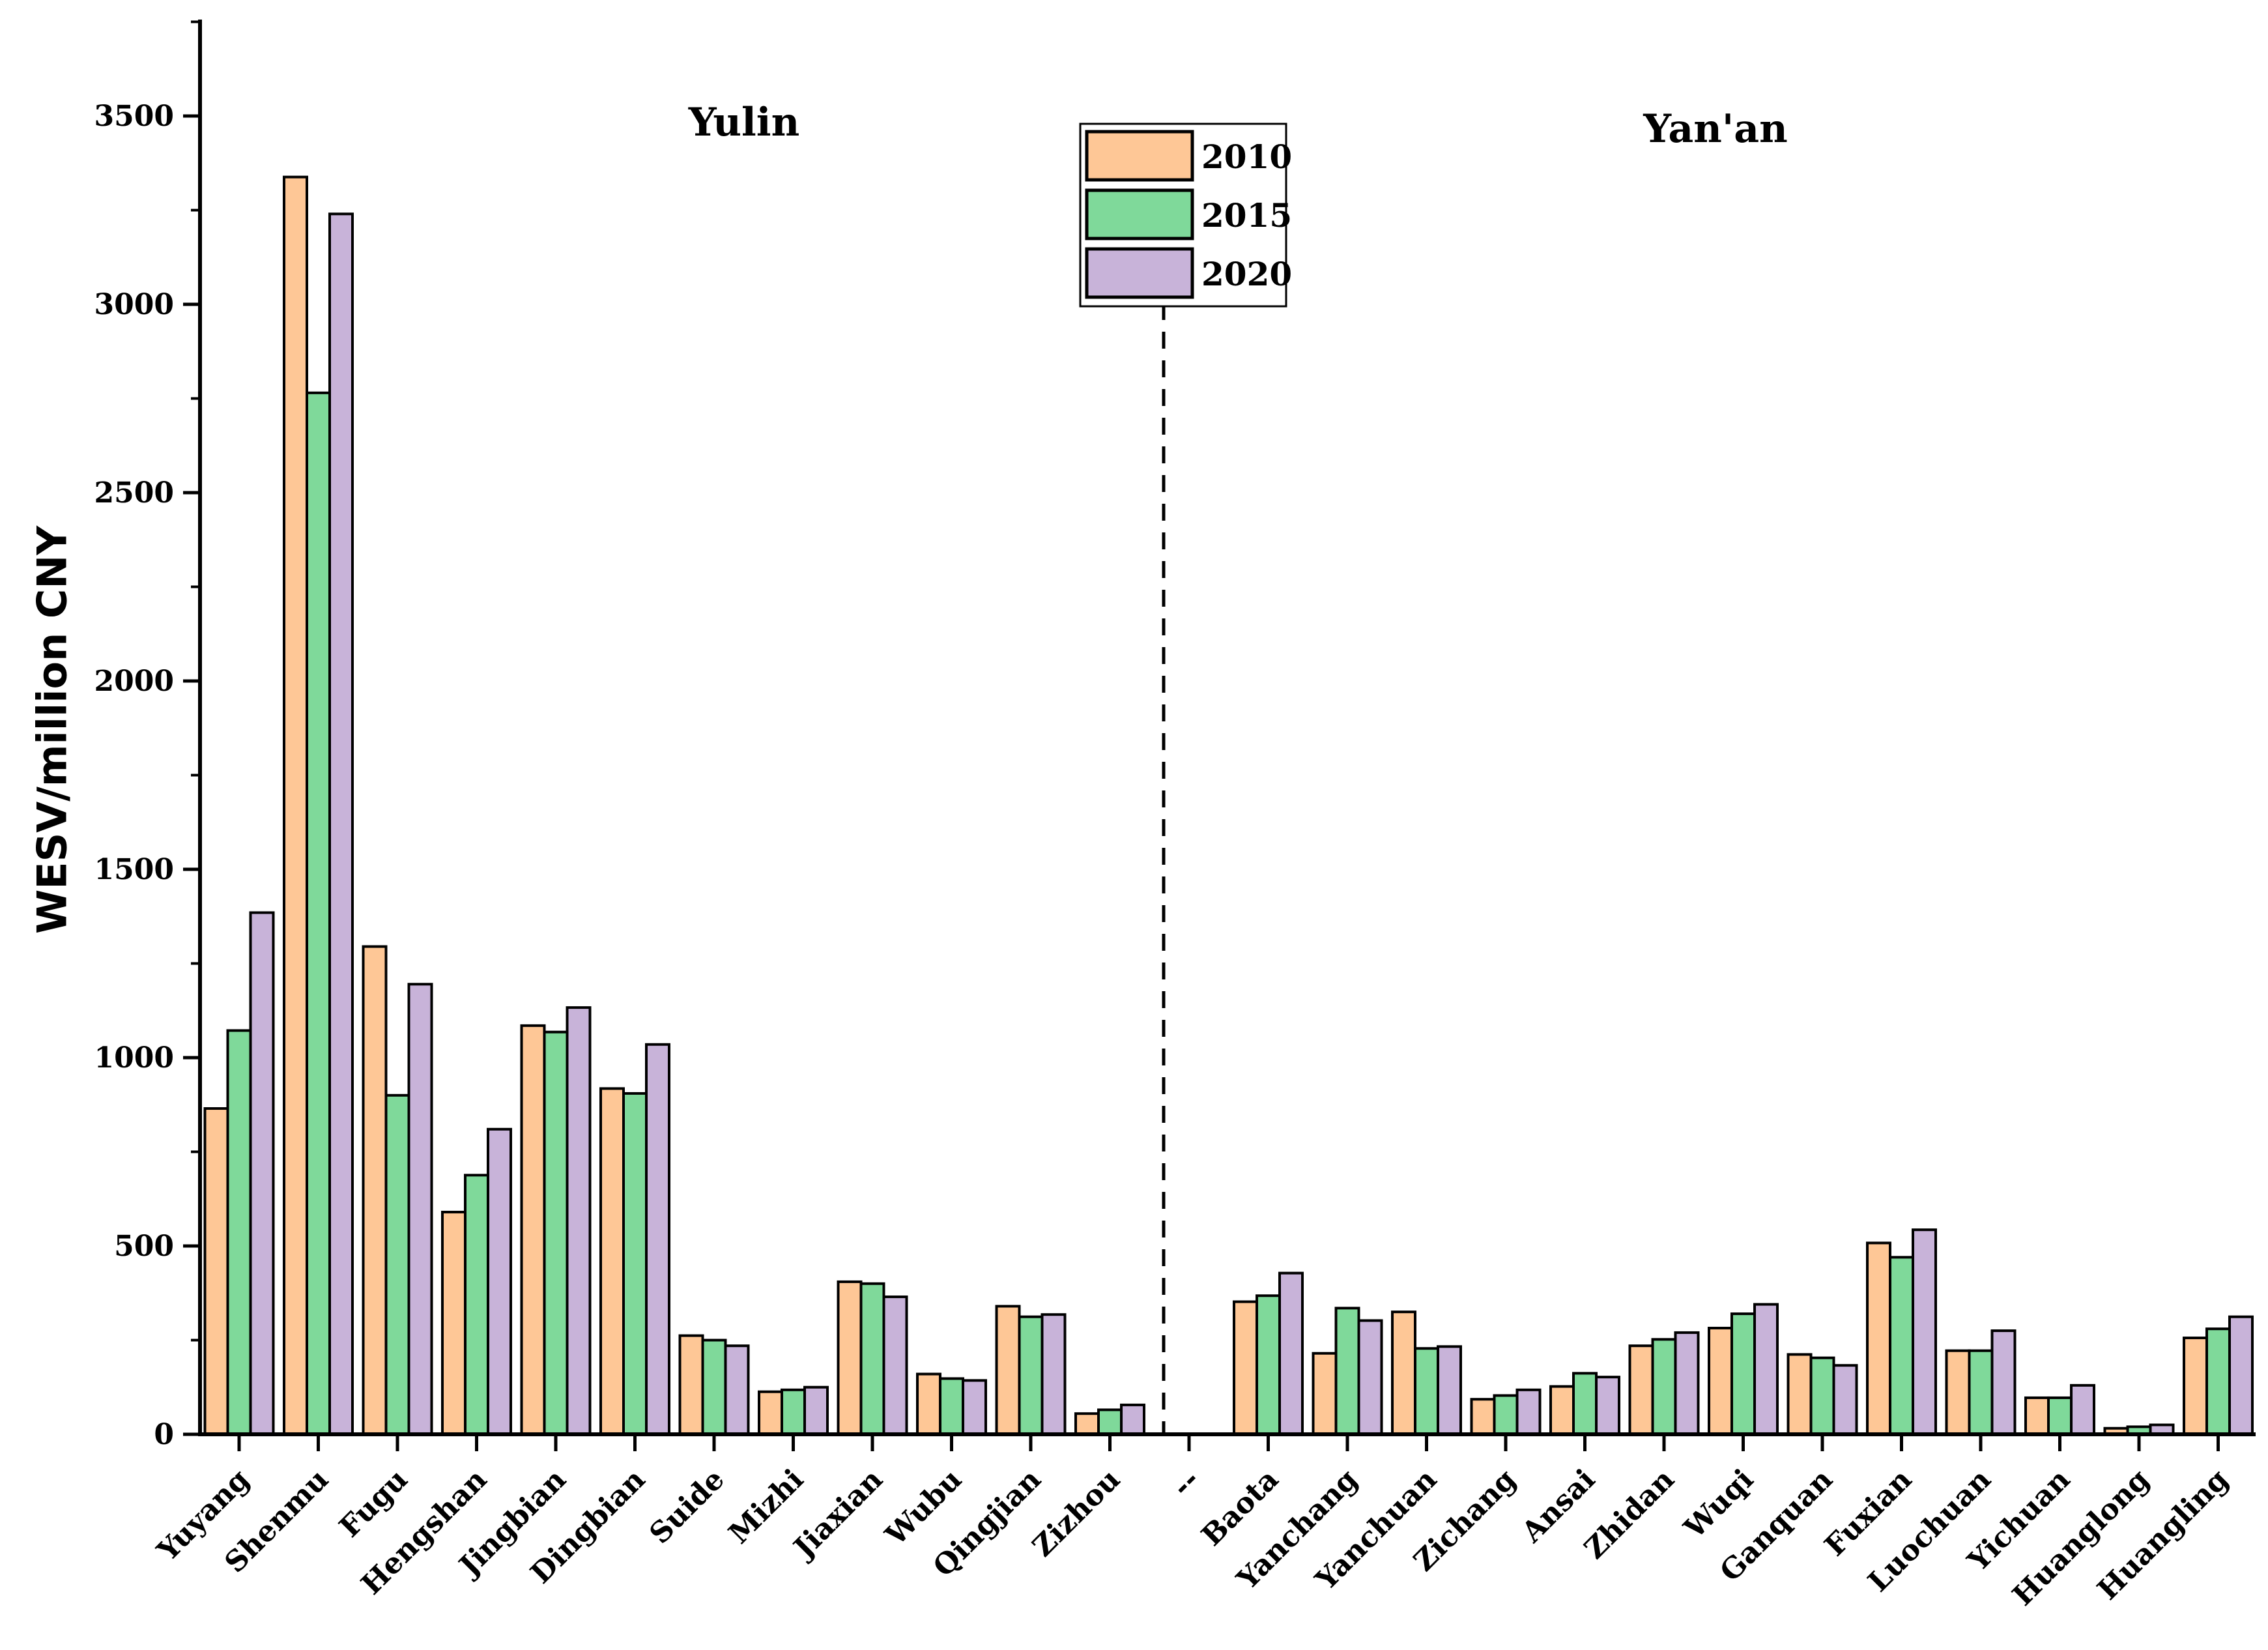 Image resolution: width=2268 pixels, height=1650 pixels. I want to click on category-group-zizhou, so click(1109, 1419).